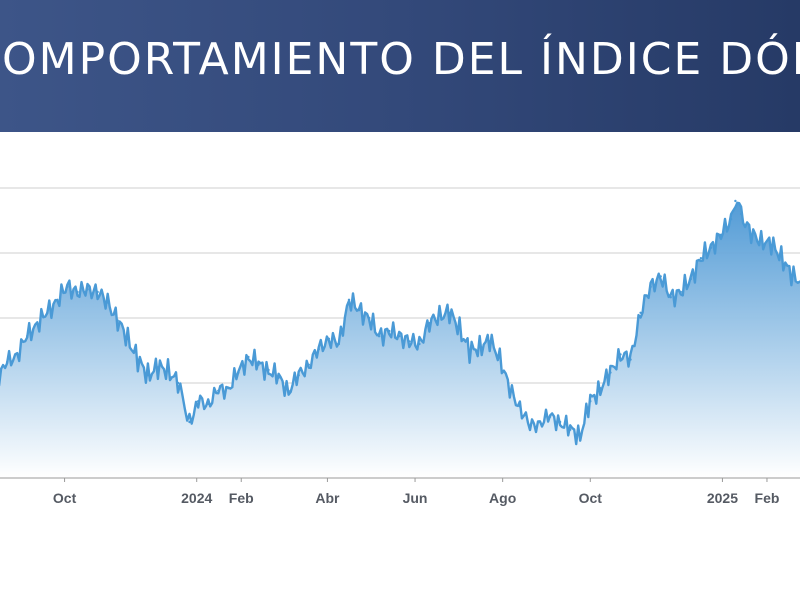 The image size is (800, 600). I want to click on x-tick-label-0: Oct, so click(65, 498).